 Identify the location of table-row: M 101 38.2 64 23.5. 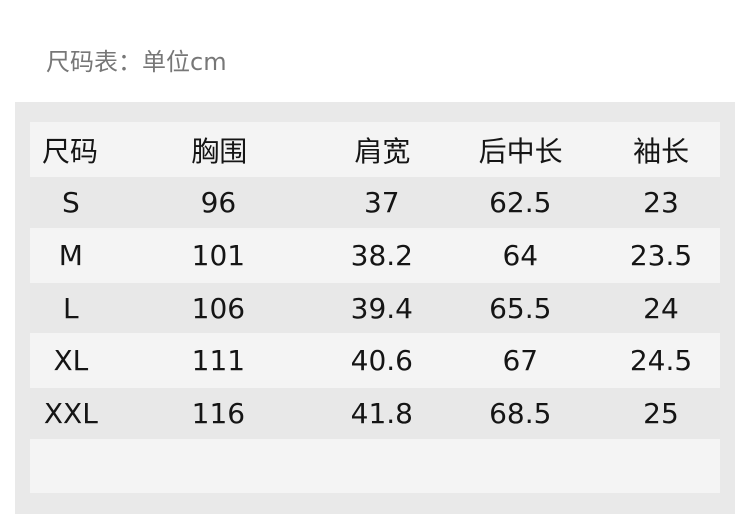
(375, 255).